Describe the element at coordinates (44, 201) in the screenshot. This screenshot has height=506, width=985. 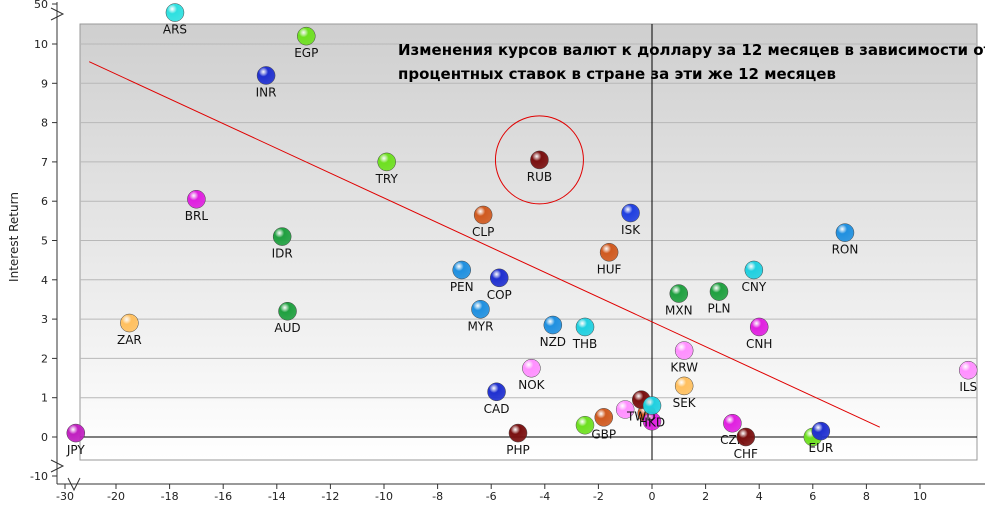
I see `y-tick-label: 6` at that location.